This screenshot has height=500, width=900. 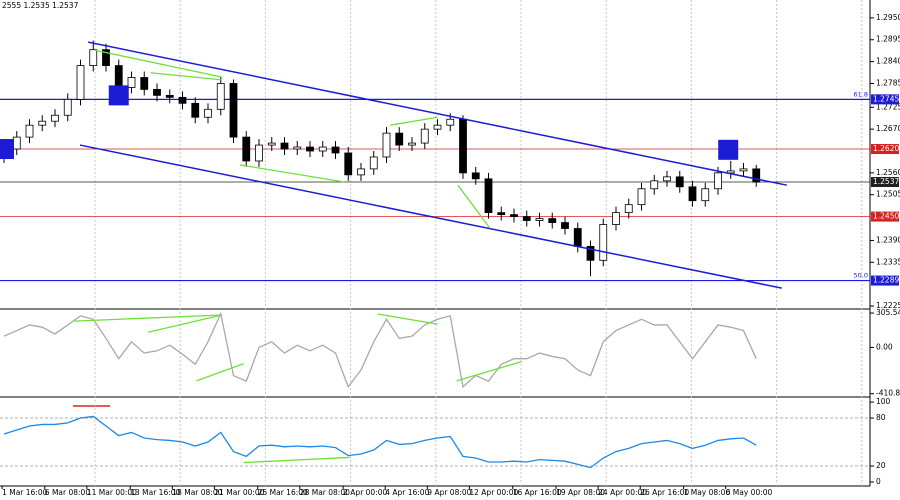 I want to click on x-tick-label: 12 Apr 00:00, so click(x=493, y=492).